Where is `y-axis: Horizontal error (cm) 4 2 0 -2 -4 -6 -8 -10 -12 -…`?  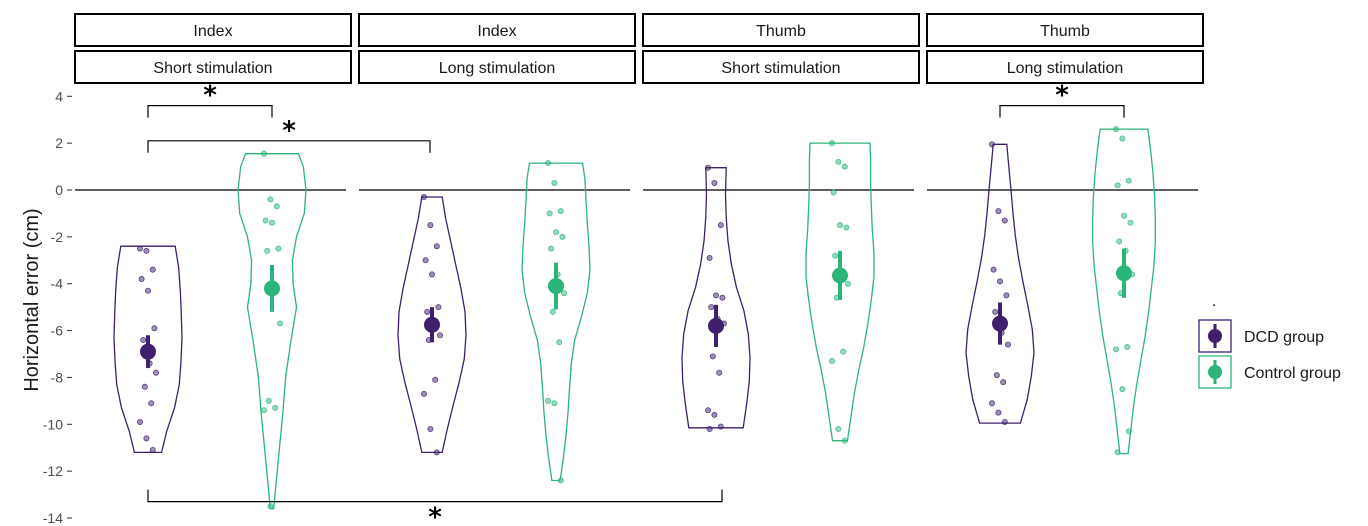 y-axis: Horizontal error (cm) 4 2 0 -2 -4 -6 -8 -10 -12 -… is located at coordinates (46, 307).